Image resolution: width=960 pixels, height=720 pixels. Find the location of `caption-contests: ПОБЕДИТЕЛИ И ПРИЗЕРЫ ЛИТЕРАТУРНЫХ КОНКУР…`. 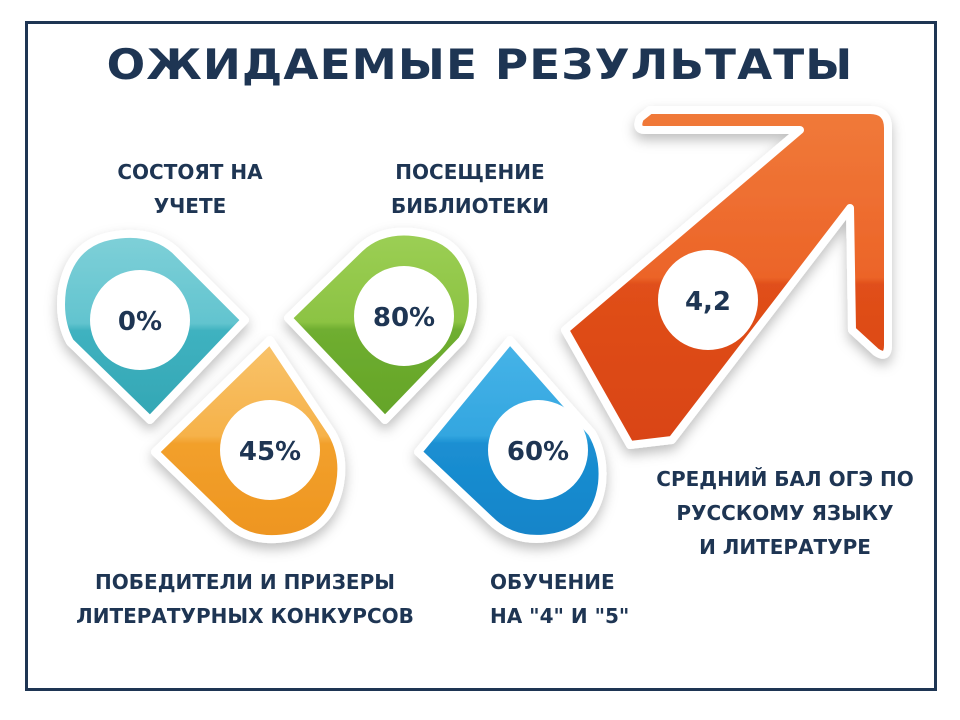

caption-contests: ПОБЕДИТЕЛИ И ПРИЗЕРЫ ЛИТЕРАТУРНЫХ КОНКУР… is located at coordinates (245, 599).